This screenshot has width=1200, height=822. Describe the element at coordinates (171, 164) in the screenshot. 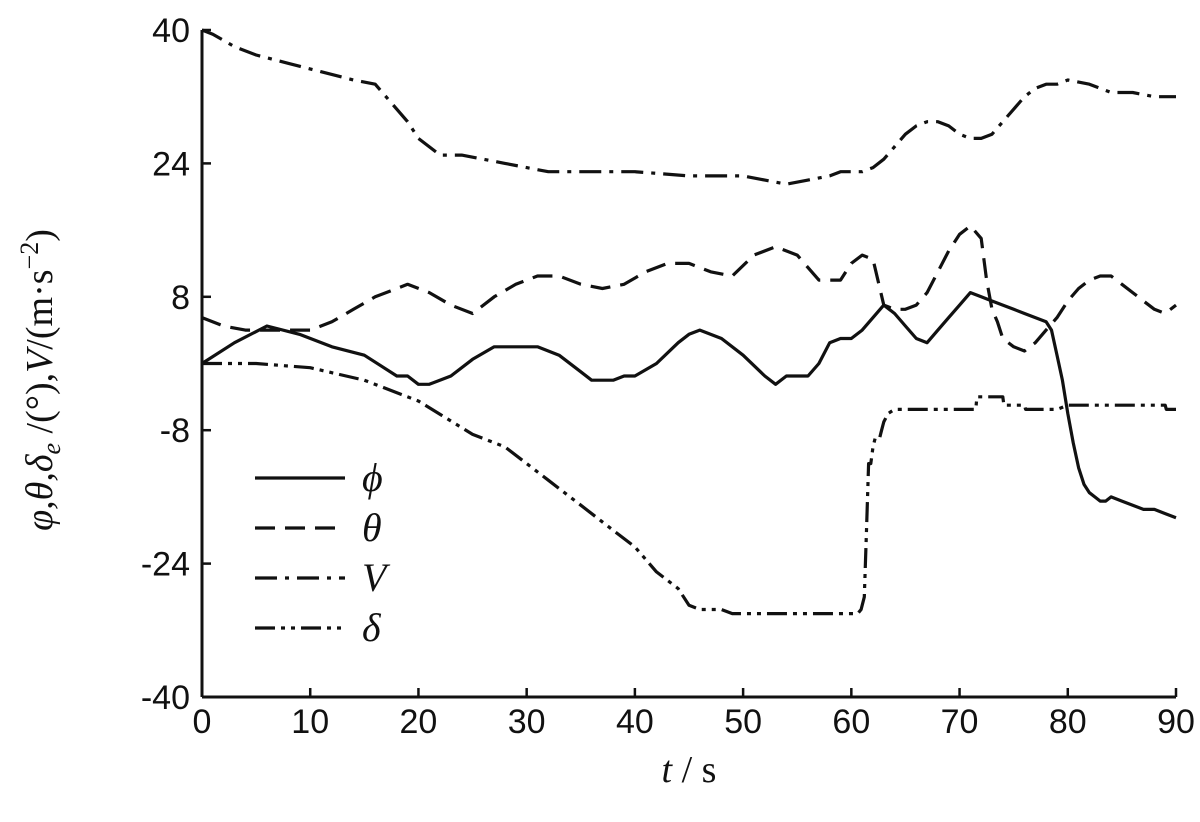

I see `y-tick-label: 24` at that location.